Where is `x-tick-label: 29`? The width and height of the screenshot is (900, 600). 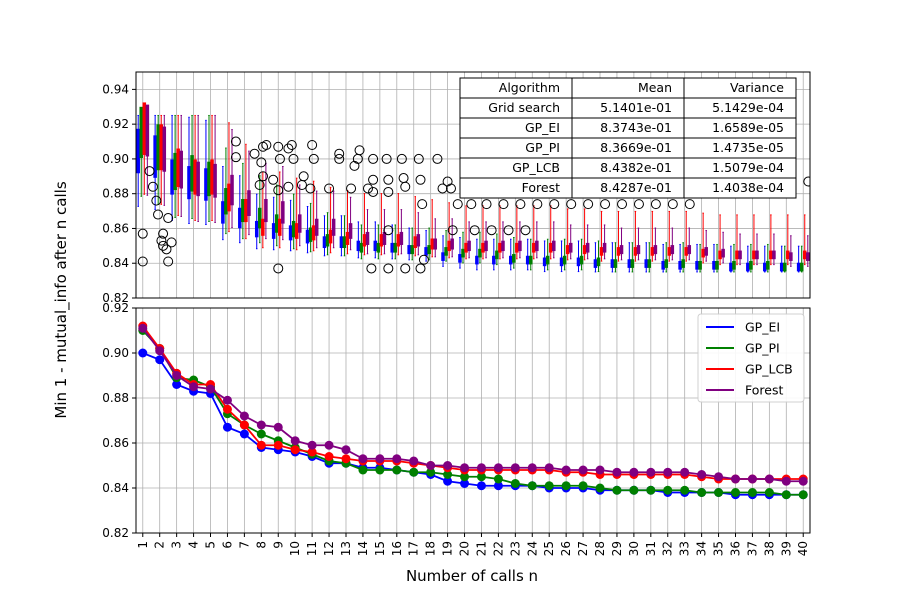
x-tick-label: 29 is located at coordinates (617, 548).